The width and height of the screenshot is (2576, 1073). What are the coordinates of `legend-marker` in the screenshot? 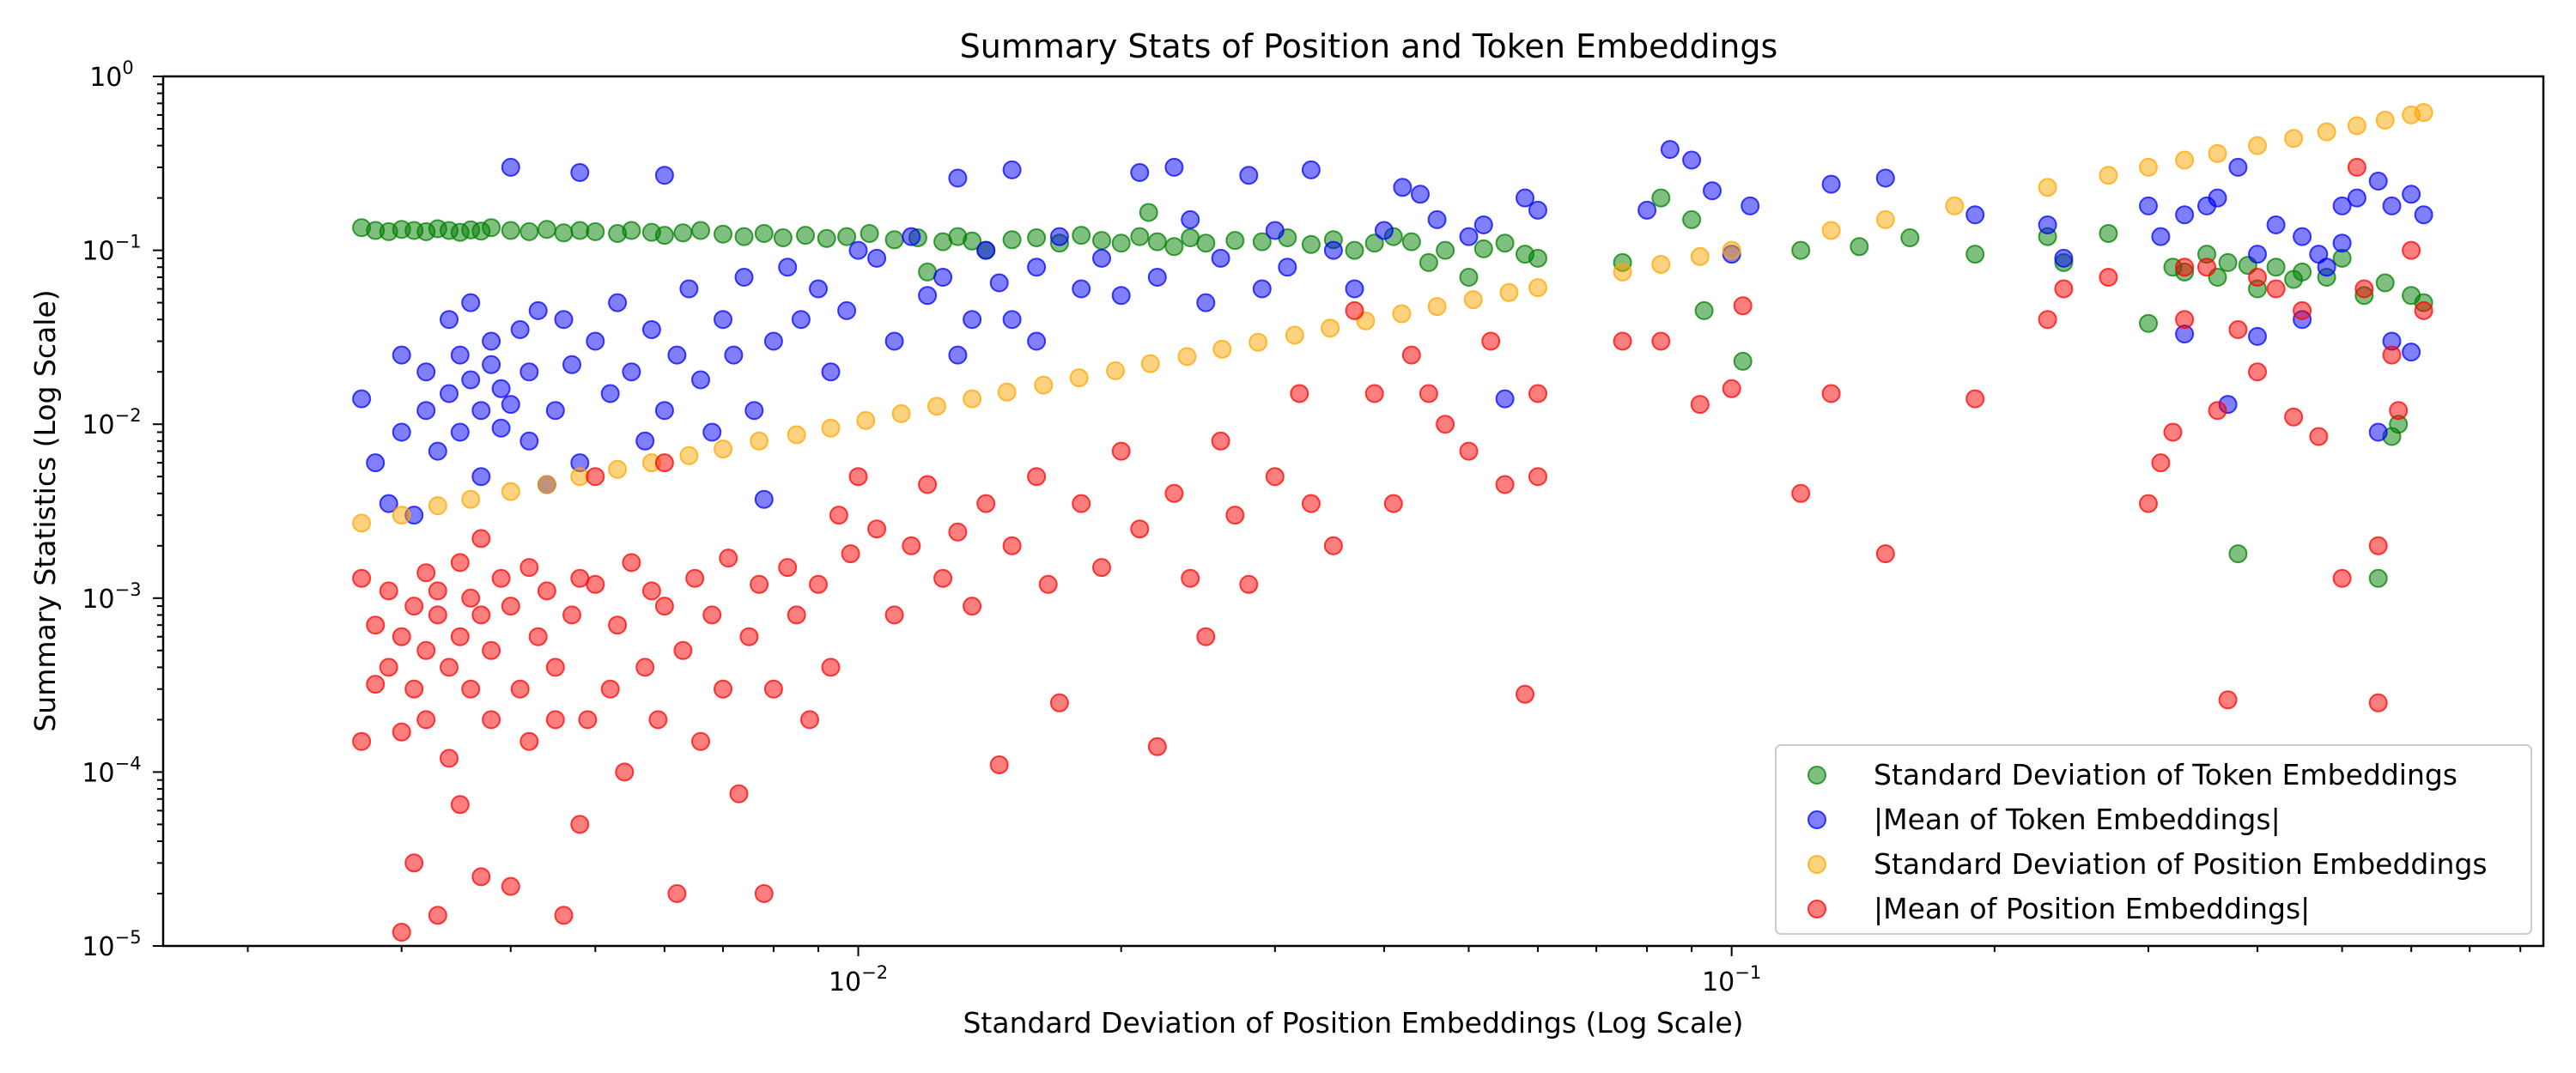 It's located at (1816, 776).